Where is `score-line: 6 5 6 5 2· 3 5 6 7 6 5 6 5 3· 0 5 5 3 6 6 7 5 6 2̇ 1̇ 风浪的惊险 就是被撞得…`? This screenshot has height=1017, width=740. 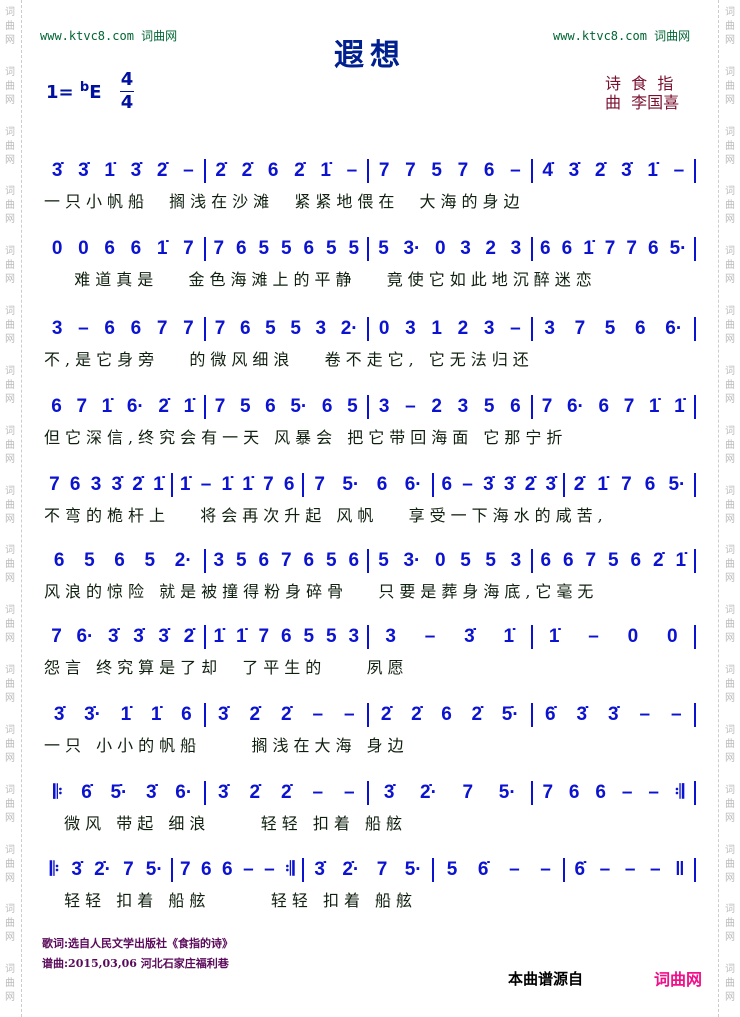
score-line: 6 5 6 5 2· 3 5 6 7 6 5 6 5 3· 0 5 5 3 6 6 7 5 6 2̇ 1̇ 风浪的惊险 就是被撞得… is located at coordinates (371, 575).